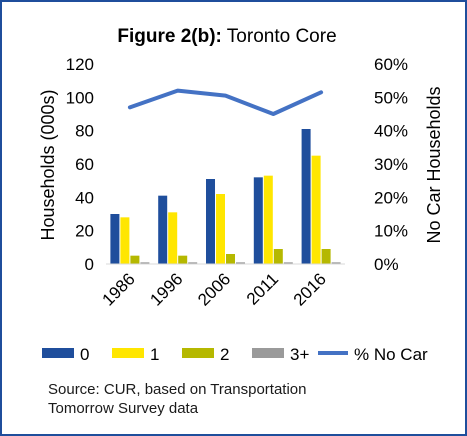 The width and height of the screenshot is (467, 436). Describe the element at coordinates (119, 289) in the screenshot. I see `x-tick-label-1986: 1986` at that location.